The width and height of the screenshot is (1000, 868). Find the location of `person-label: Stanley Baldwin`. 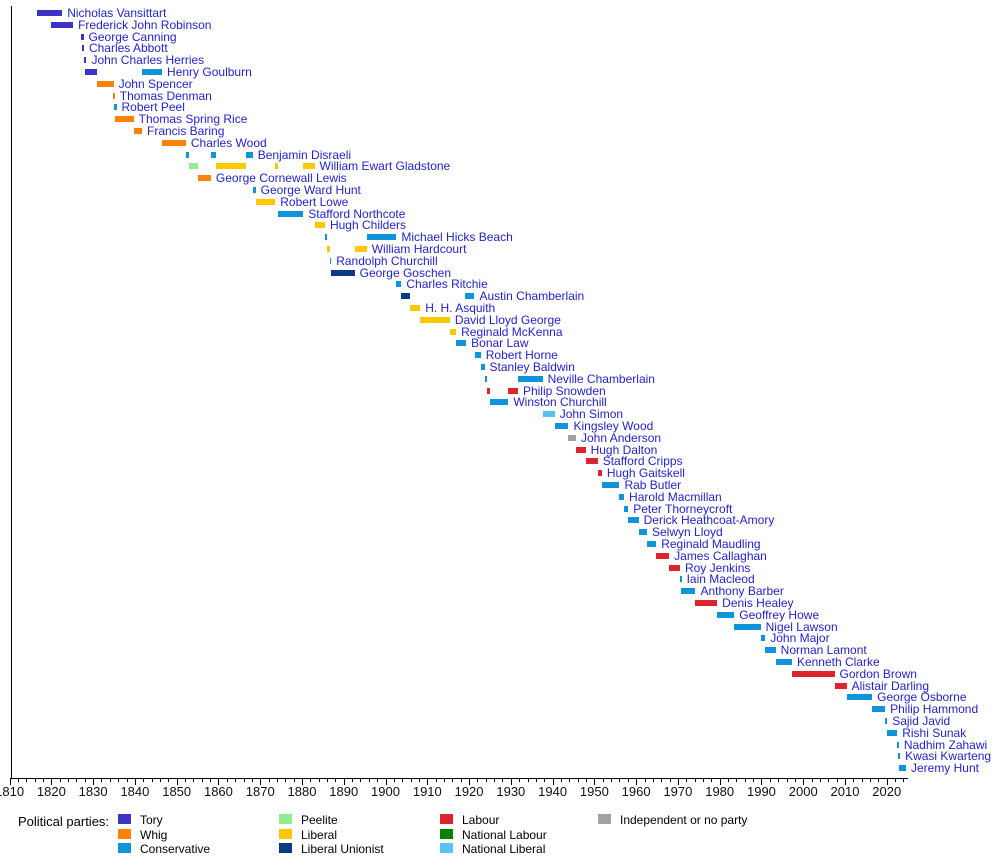

person-label: Stanley Baldwin is located at coordinates (532, 367).